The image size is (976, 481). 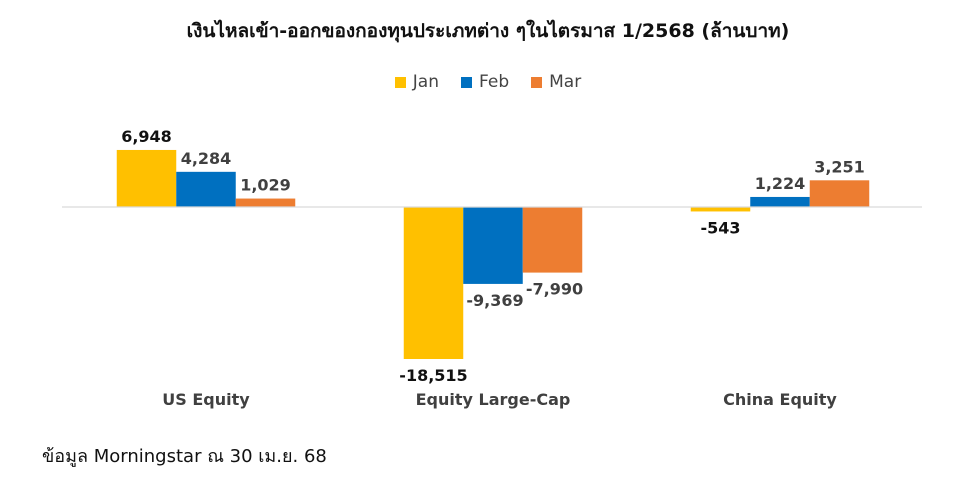 I want to click on legend: Jan Feb Mar, so click(x=488, y=82).